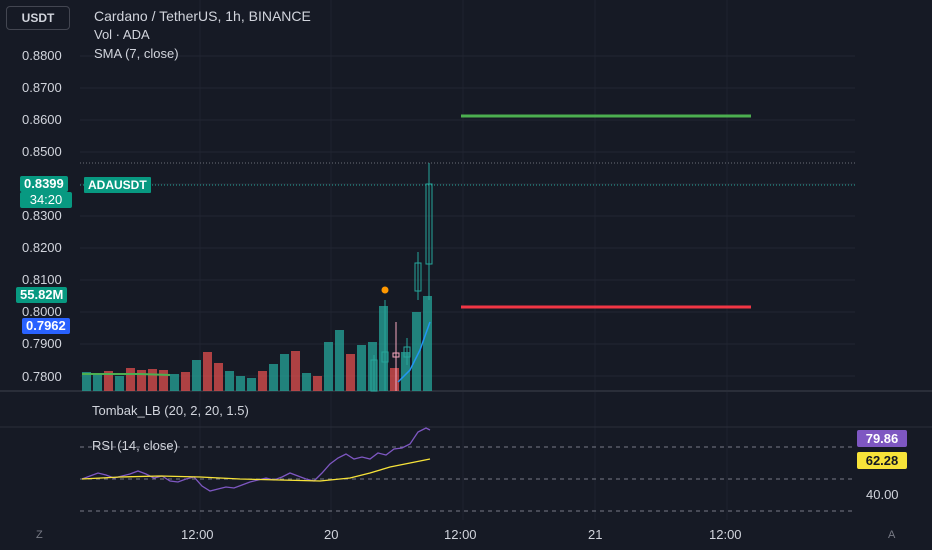 The height and width of the screenshot is (550, 932). I want to click on price-tick: 0.8000, so click(42, 311).